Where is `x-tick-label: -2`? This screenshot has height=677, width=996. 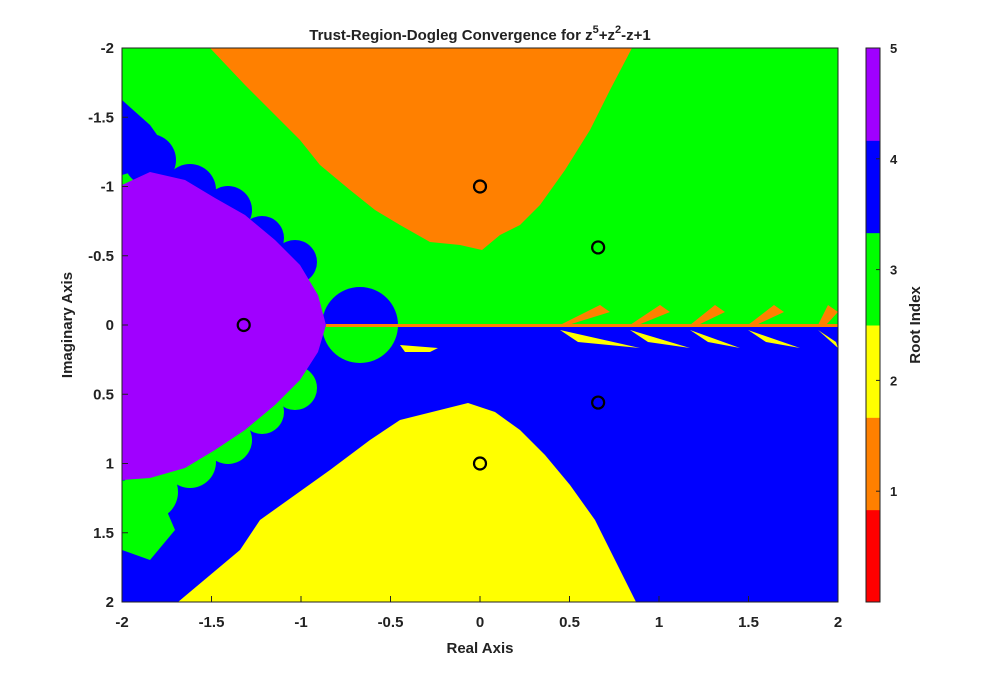 x-tick-label: -2 is located at coordinates (121, 622).